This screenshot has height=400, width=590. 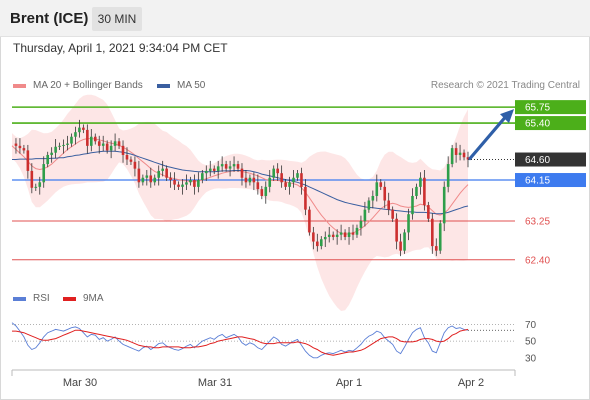 I want to click on arrow-shaft, so click(x=488, y=137).